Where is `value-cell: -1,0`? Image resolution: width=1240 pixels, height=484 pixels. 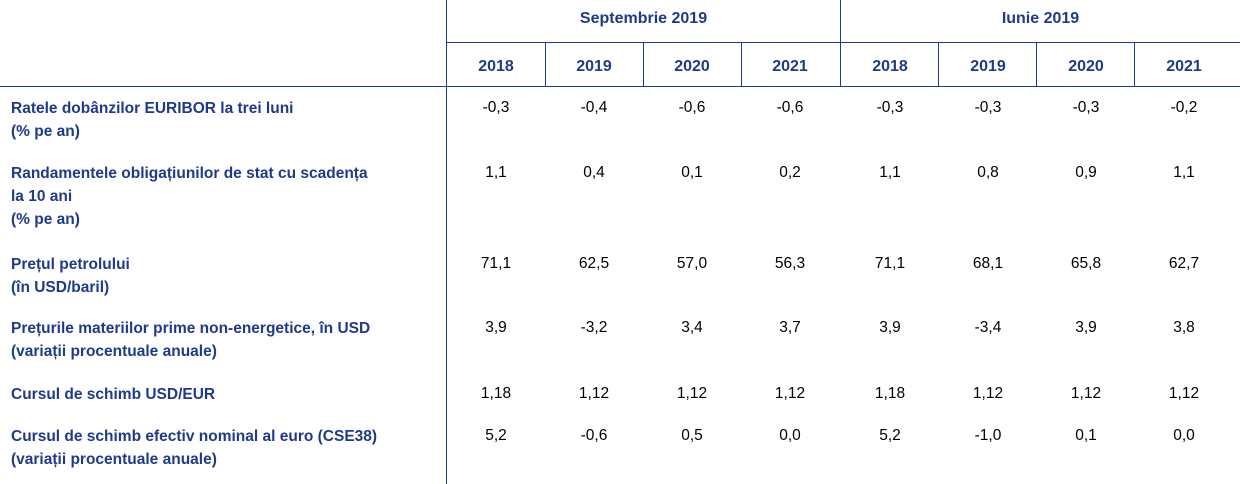
value-cell: -1,0 is located at coordinates (988, 435).